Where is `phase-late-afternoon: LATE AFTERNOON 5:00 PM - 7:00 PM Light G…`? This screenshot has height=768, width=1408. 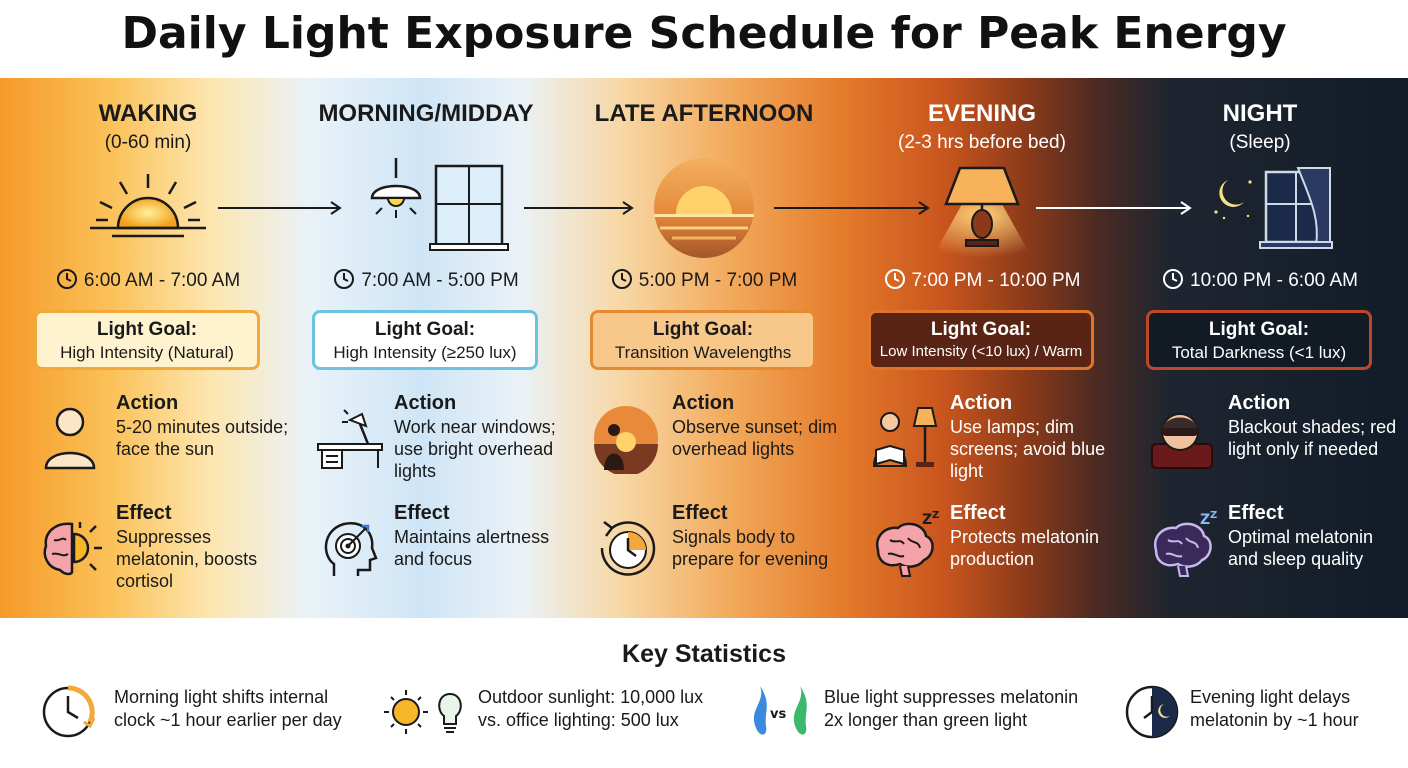 phase-late-afternoon: LATE AFTERNOON 5:00 PM - 7:00 PM Light G… is located at coordinates (704, 348).